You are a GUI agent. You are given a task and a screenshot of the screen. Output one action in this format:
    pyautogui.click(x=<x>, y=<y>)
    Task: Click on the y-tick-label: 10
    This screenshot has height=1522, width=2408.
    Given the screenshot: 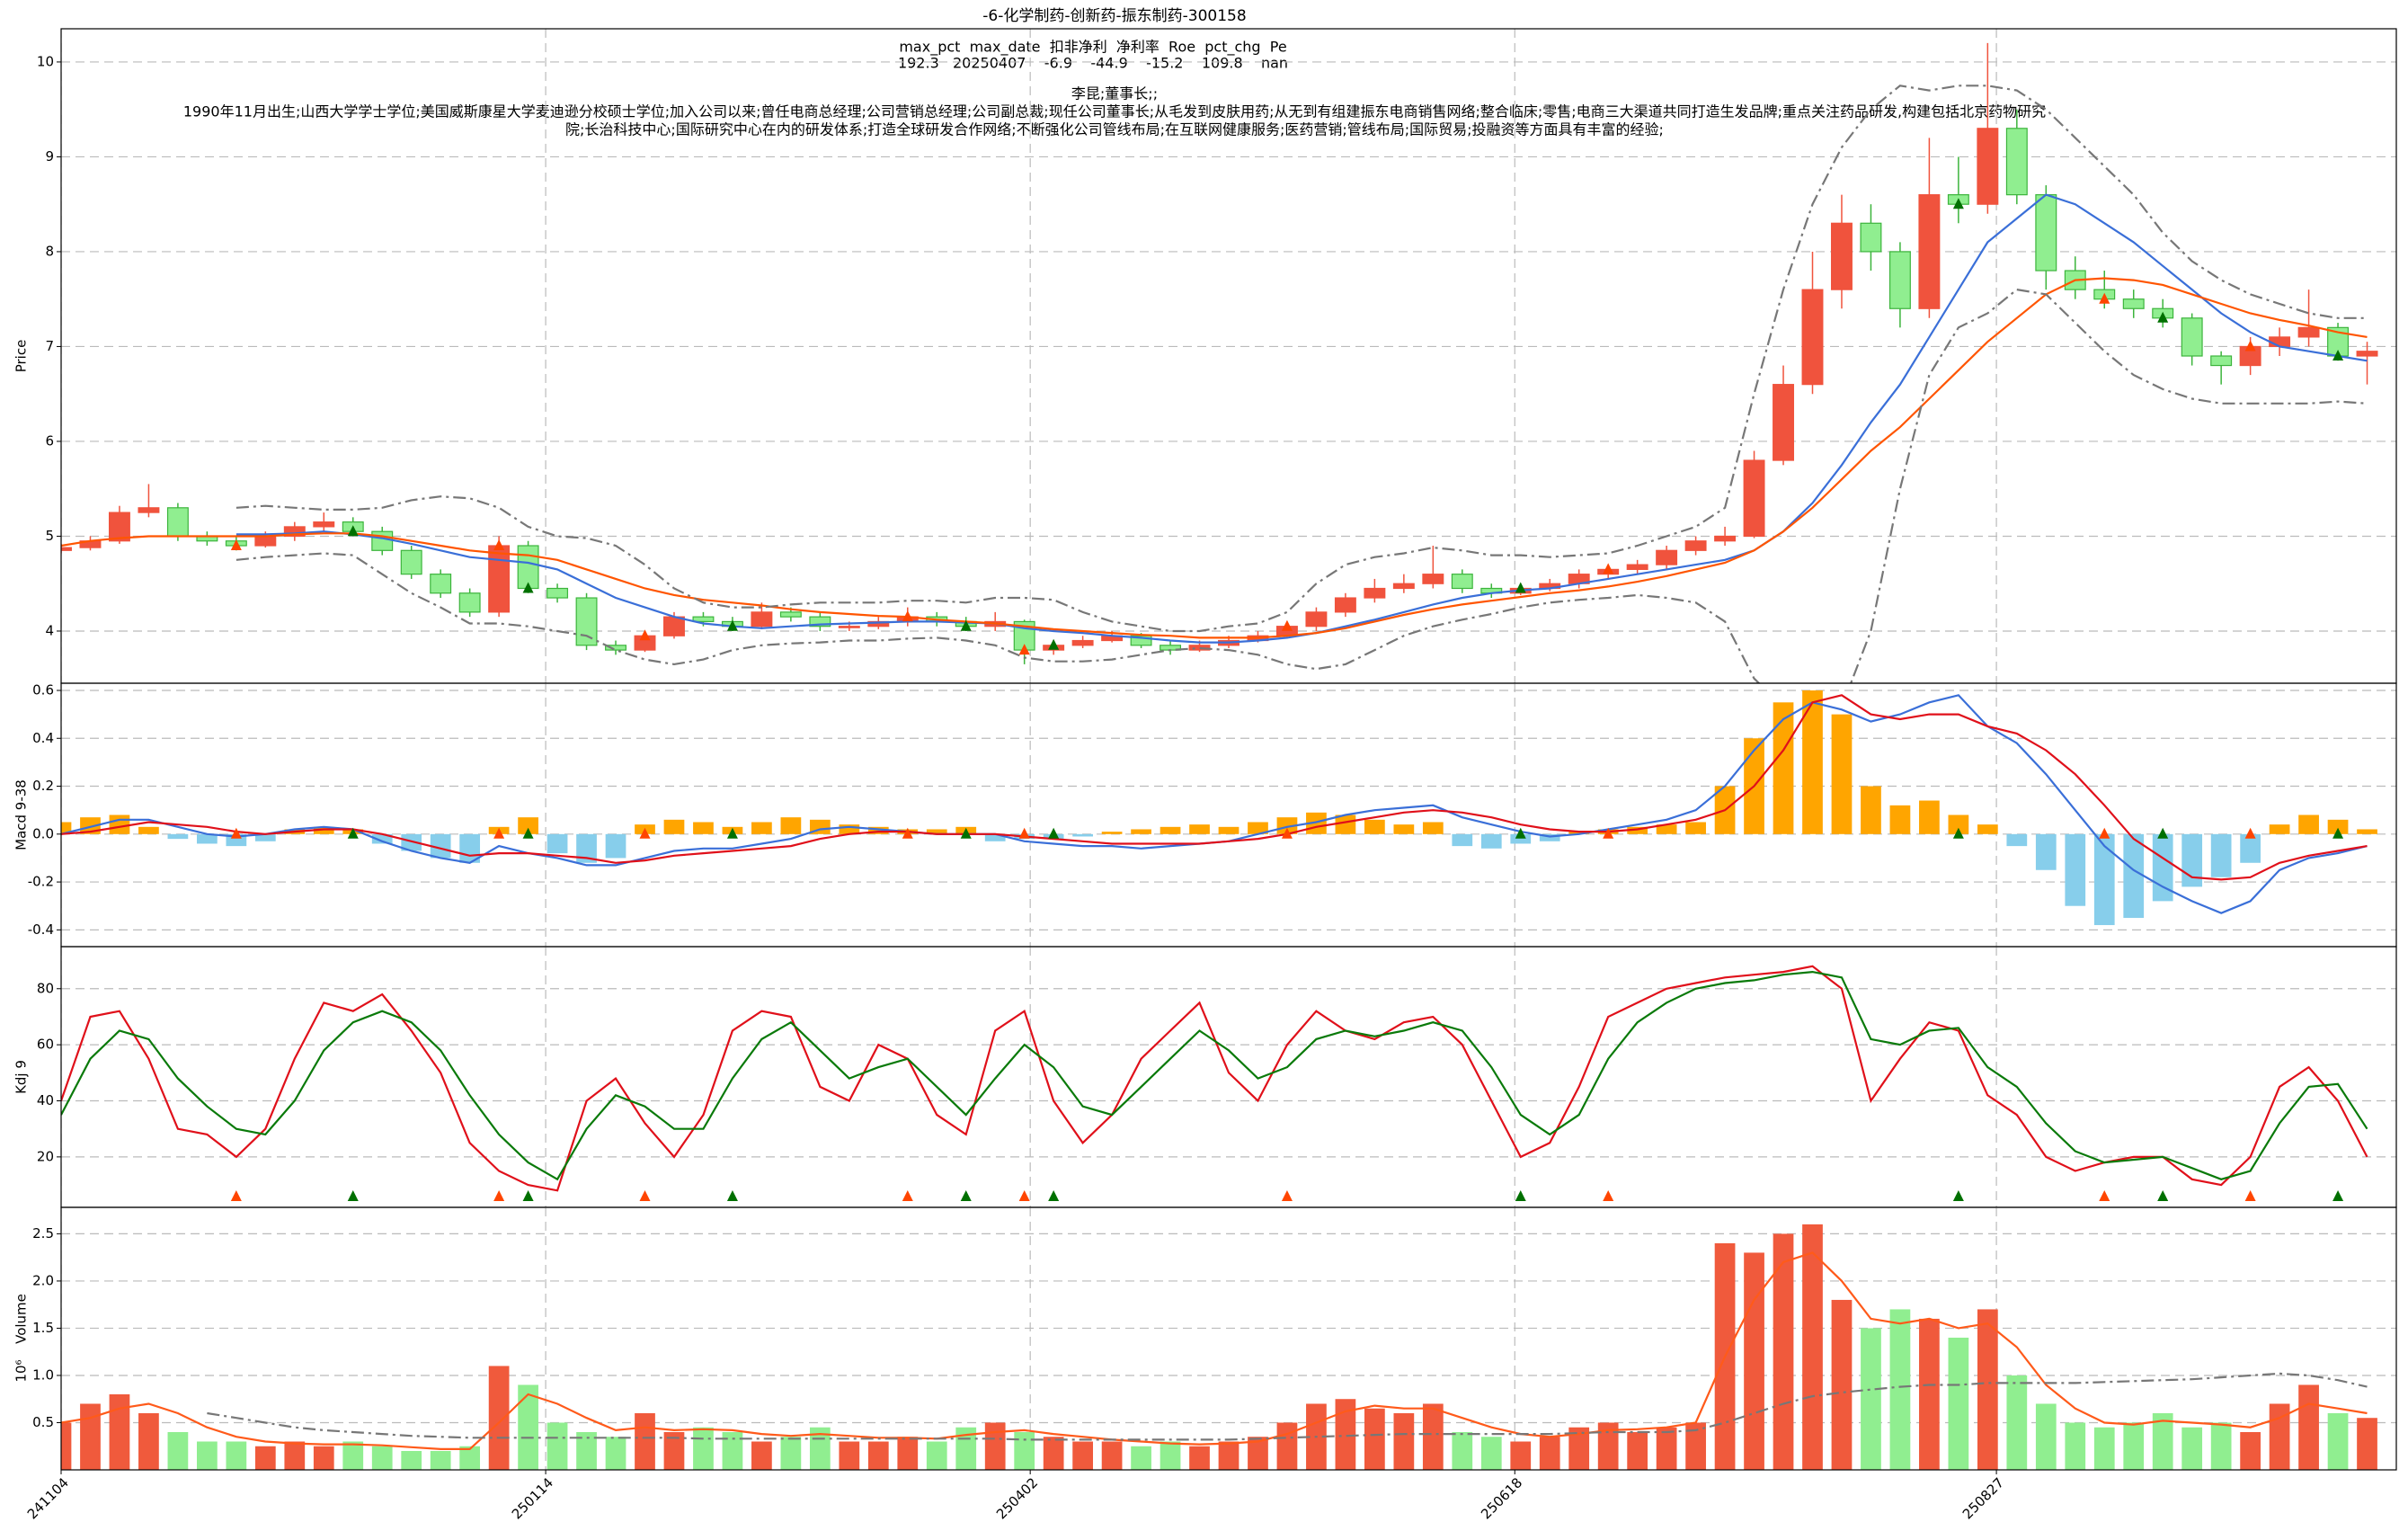 What is the action you would take?
    pyautogui.click(x=45, y=61)
    